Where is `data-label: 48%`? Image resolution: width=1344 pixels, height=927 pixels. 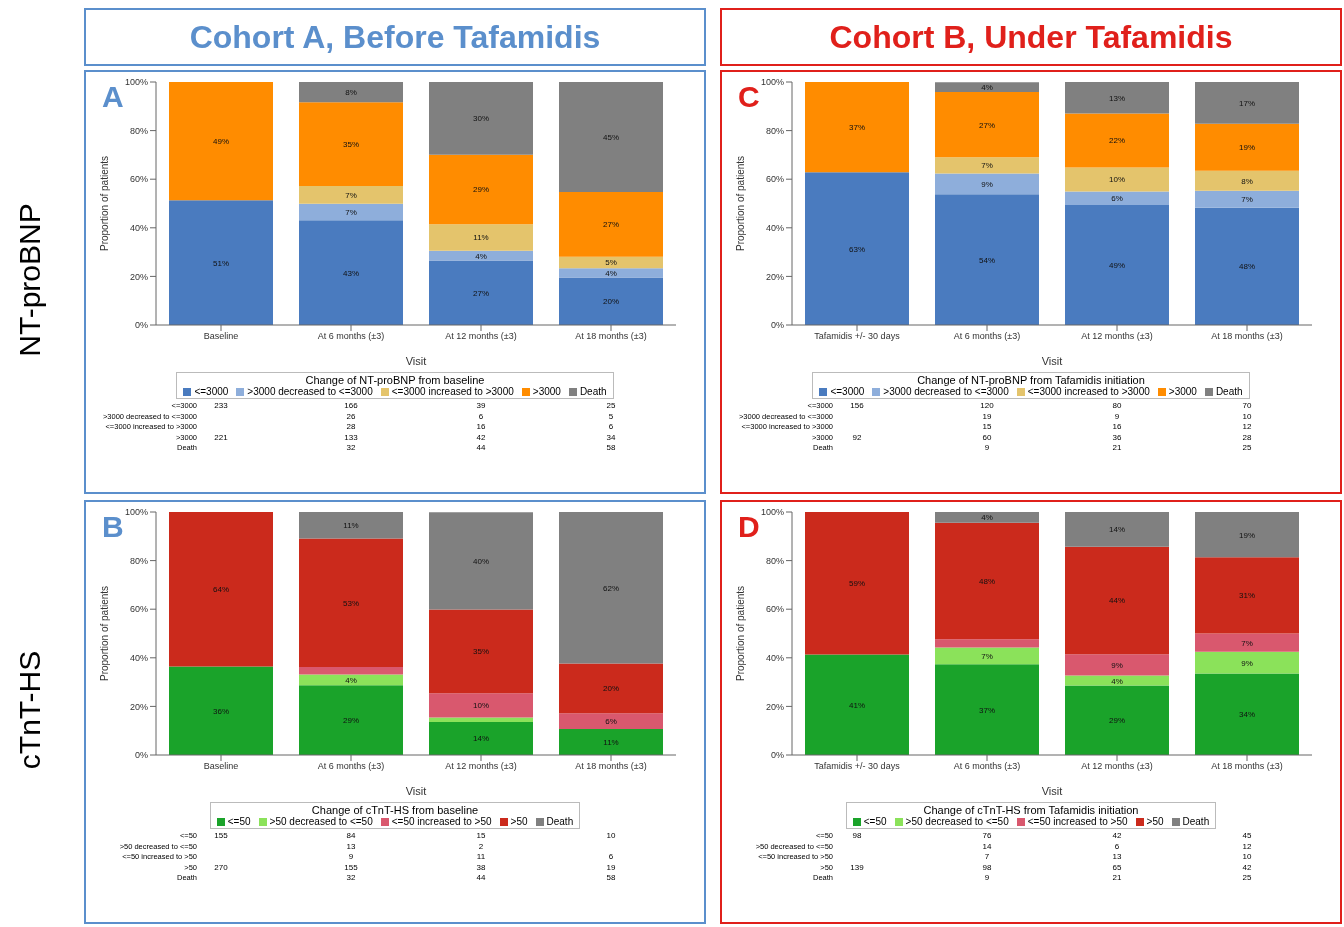
data-label: 48% is located at coordinates (987, 582).